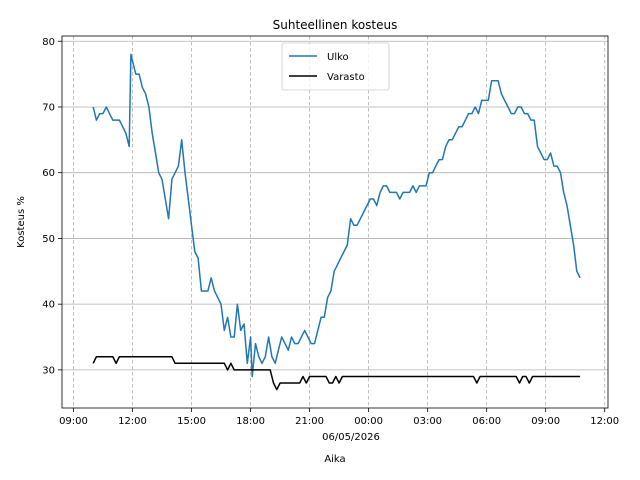  What do you see at coordinates (351, 437) in the screenshot?
I see `x-axis-date-label: 06/05/2026` at bounding box center [351, 437].